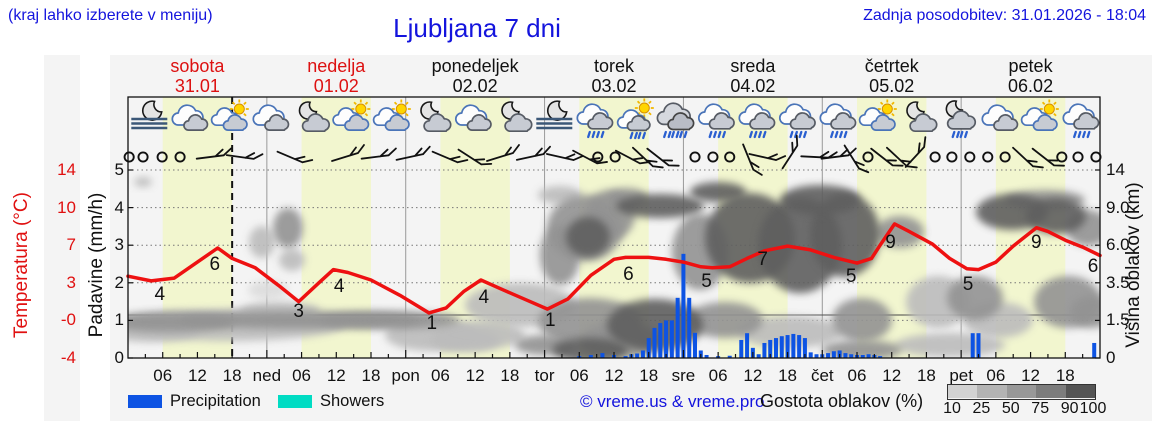 The height and width of the screenshot is (443, 1152). I want to click on colorbar-tick: 100, so click(1093, 408).